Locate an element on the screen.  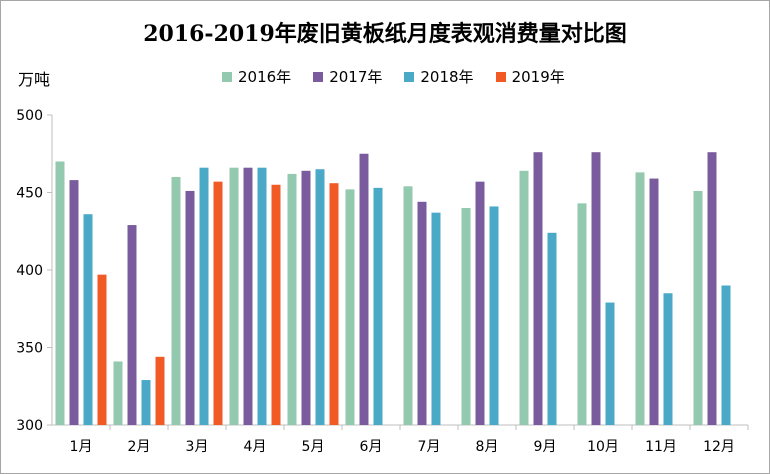
legend-label-2018: 2018年 is located at coordinates (447, 77).